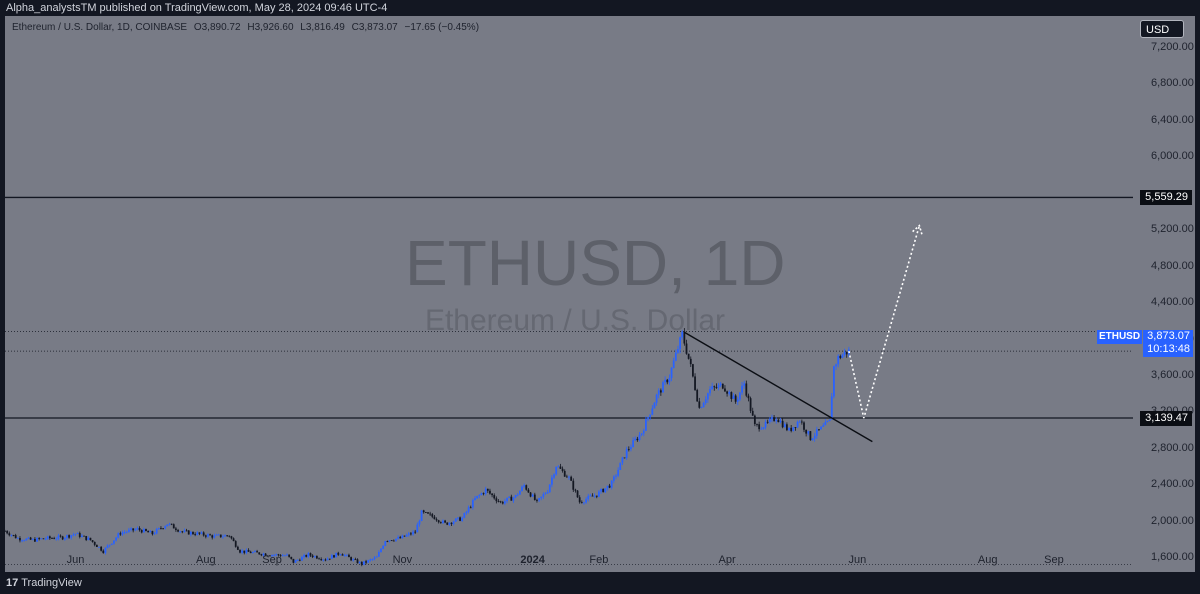 The height and width of the screenshot is (594, 1200). Describe the element at coordinates (402, 560) in the screenshot. I see `time-tick-label: Nov` at that location.